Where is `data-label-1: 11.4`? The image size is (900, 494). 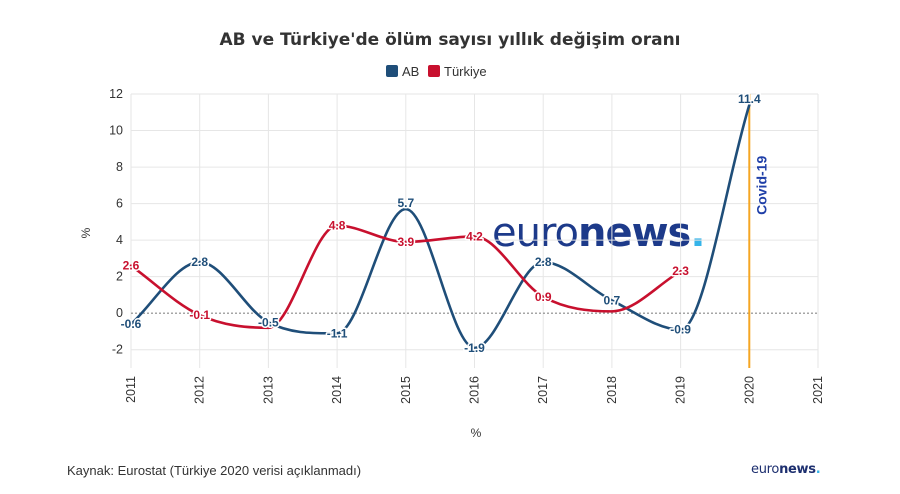 data-label-1: 11.4 is located at coordinates (749, 99).